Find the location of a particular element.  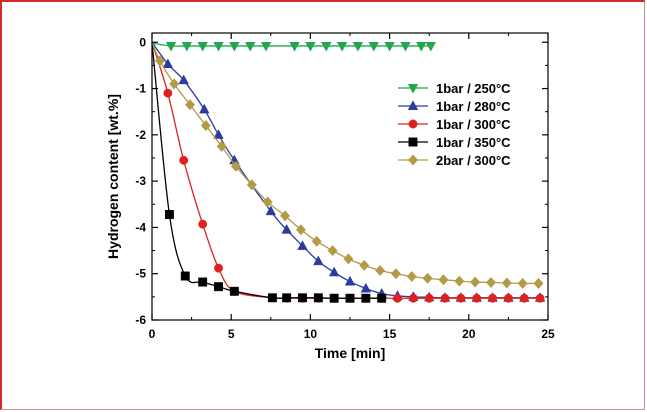

y-tick-label: 0 is located at coordinates (142, 42).